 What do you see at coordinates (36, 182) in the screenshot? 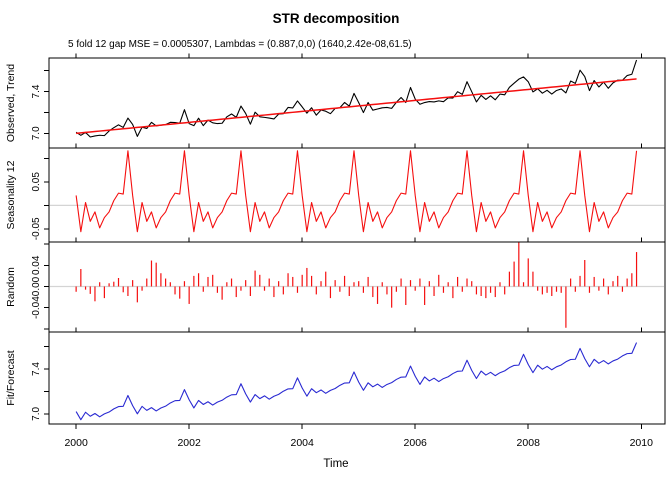
I see `y-tick-label: 0.05` at bounding box center [36, 182].